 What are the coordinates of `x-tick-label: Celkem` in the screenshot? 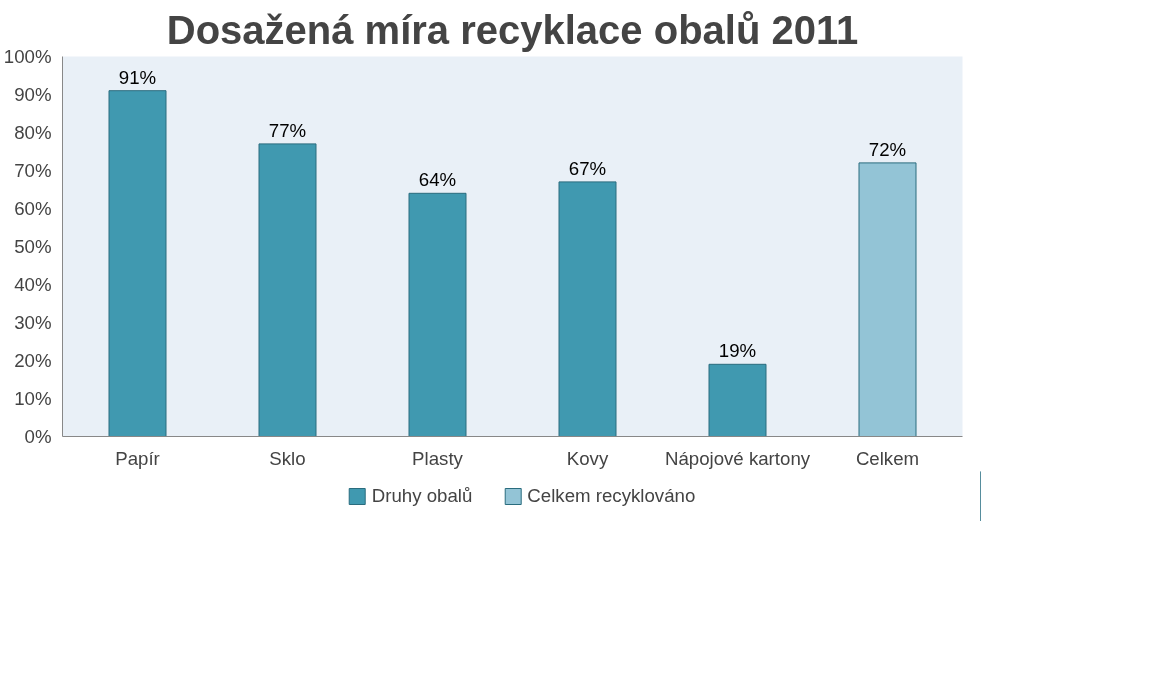 It's located at (887, 458).